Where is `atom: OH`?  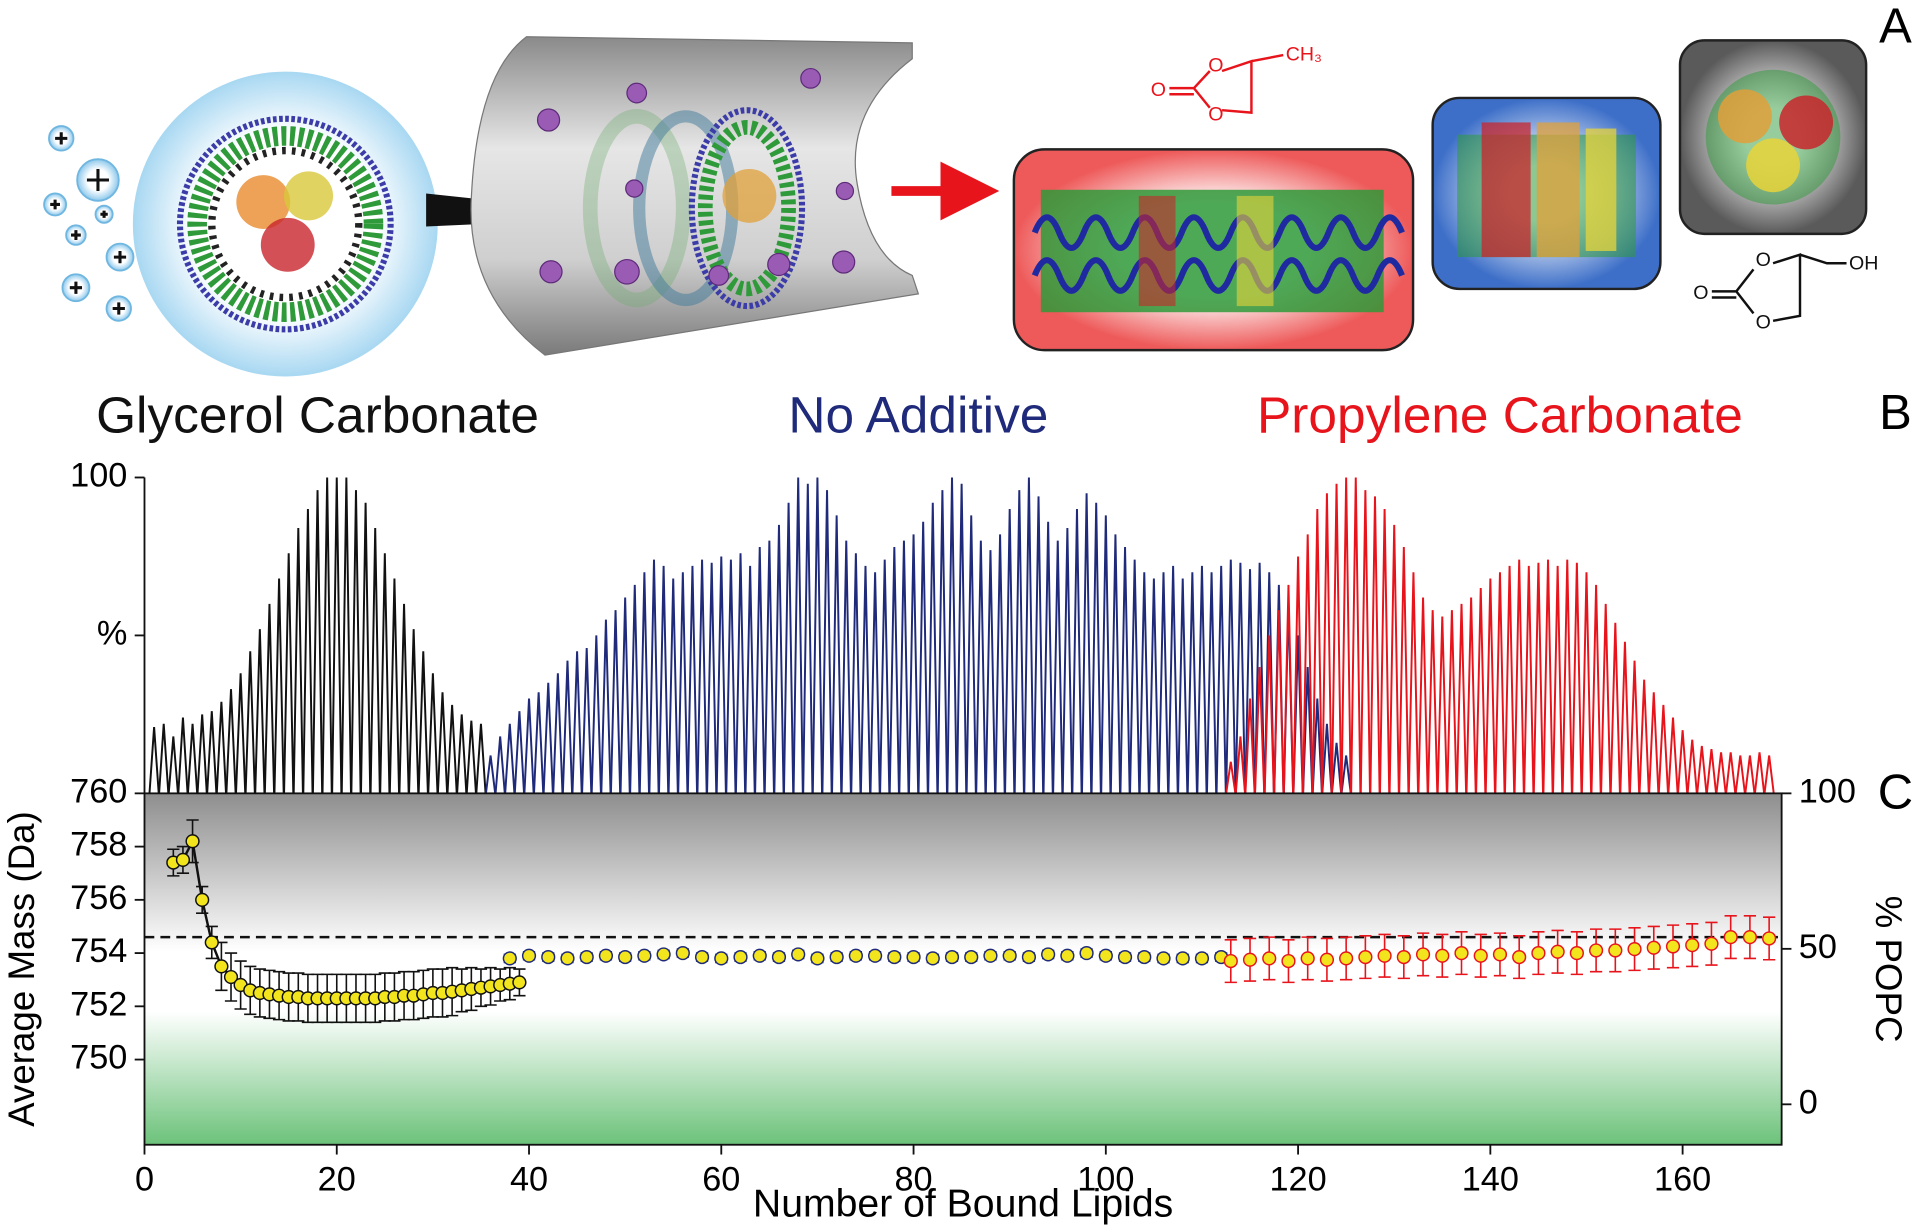 atom: OH is located at coordinates (1863, 264).